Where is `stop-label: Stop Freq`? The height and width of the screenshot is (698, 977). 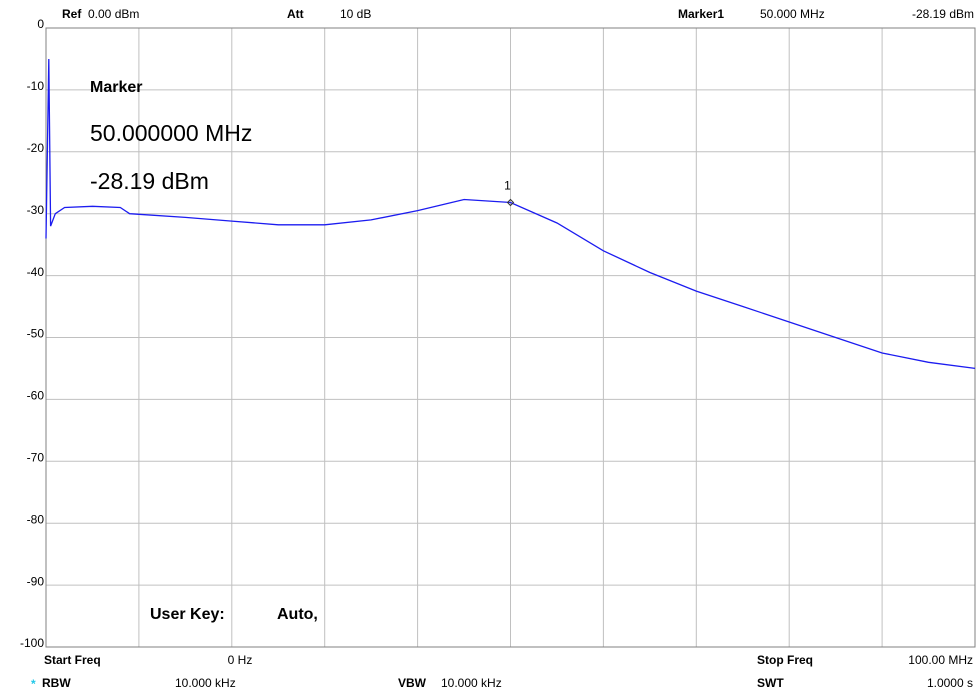 stop-label: Stop Freq is located at coordinates (785, 660).